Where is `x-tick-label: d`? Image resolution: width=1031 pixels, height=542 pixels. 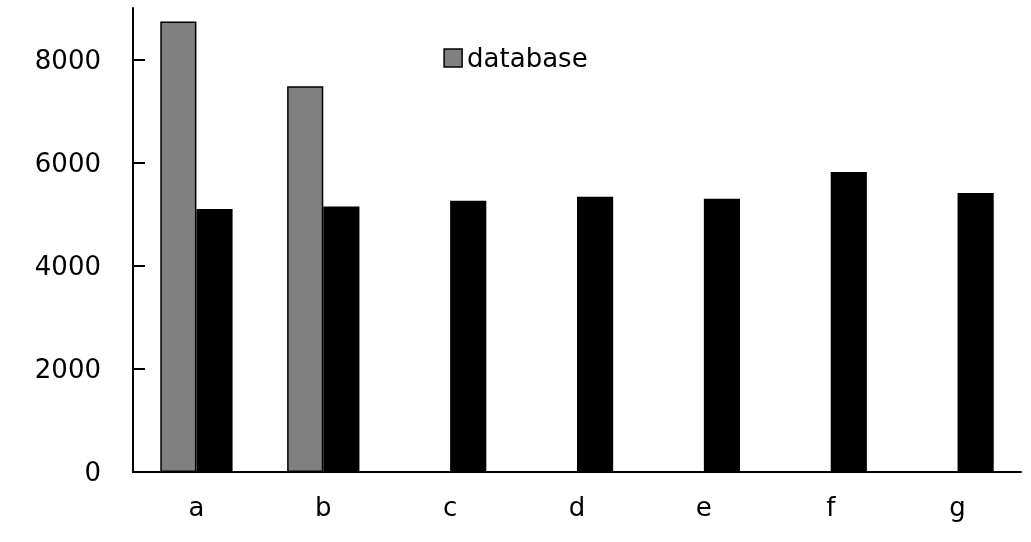
x-tick-label: d is located at coordinates (577, 507).